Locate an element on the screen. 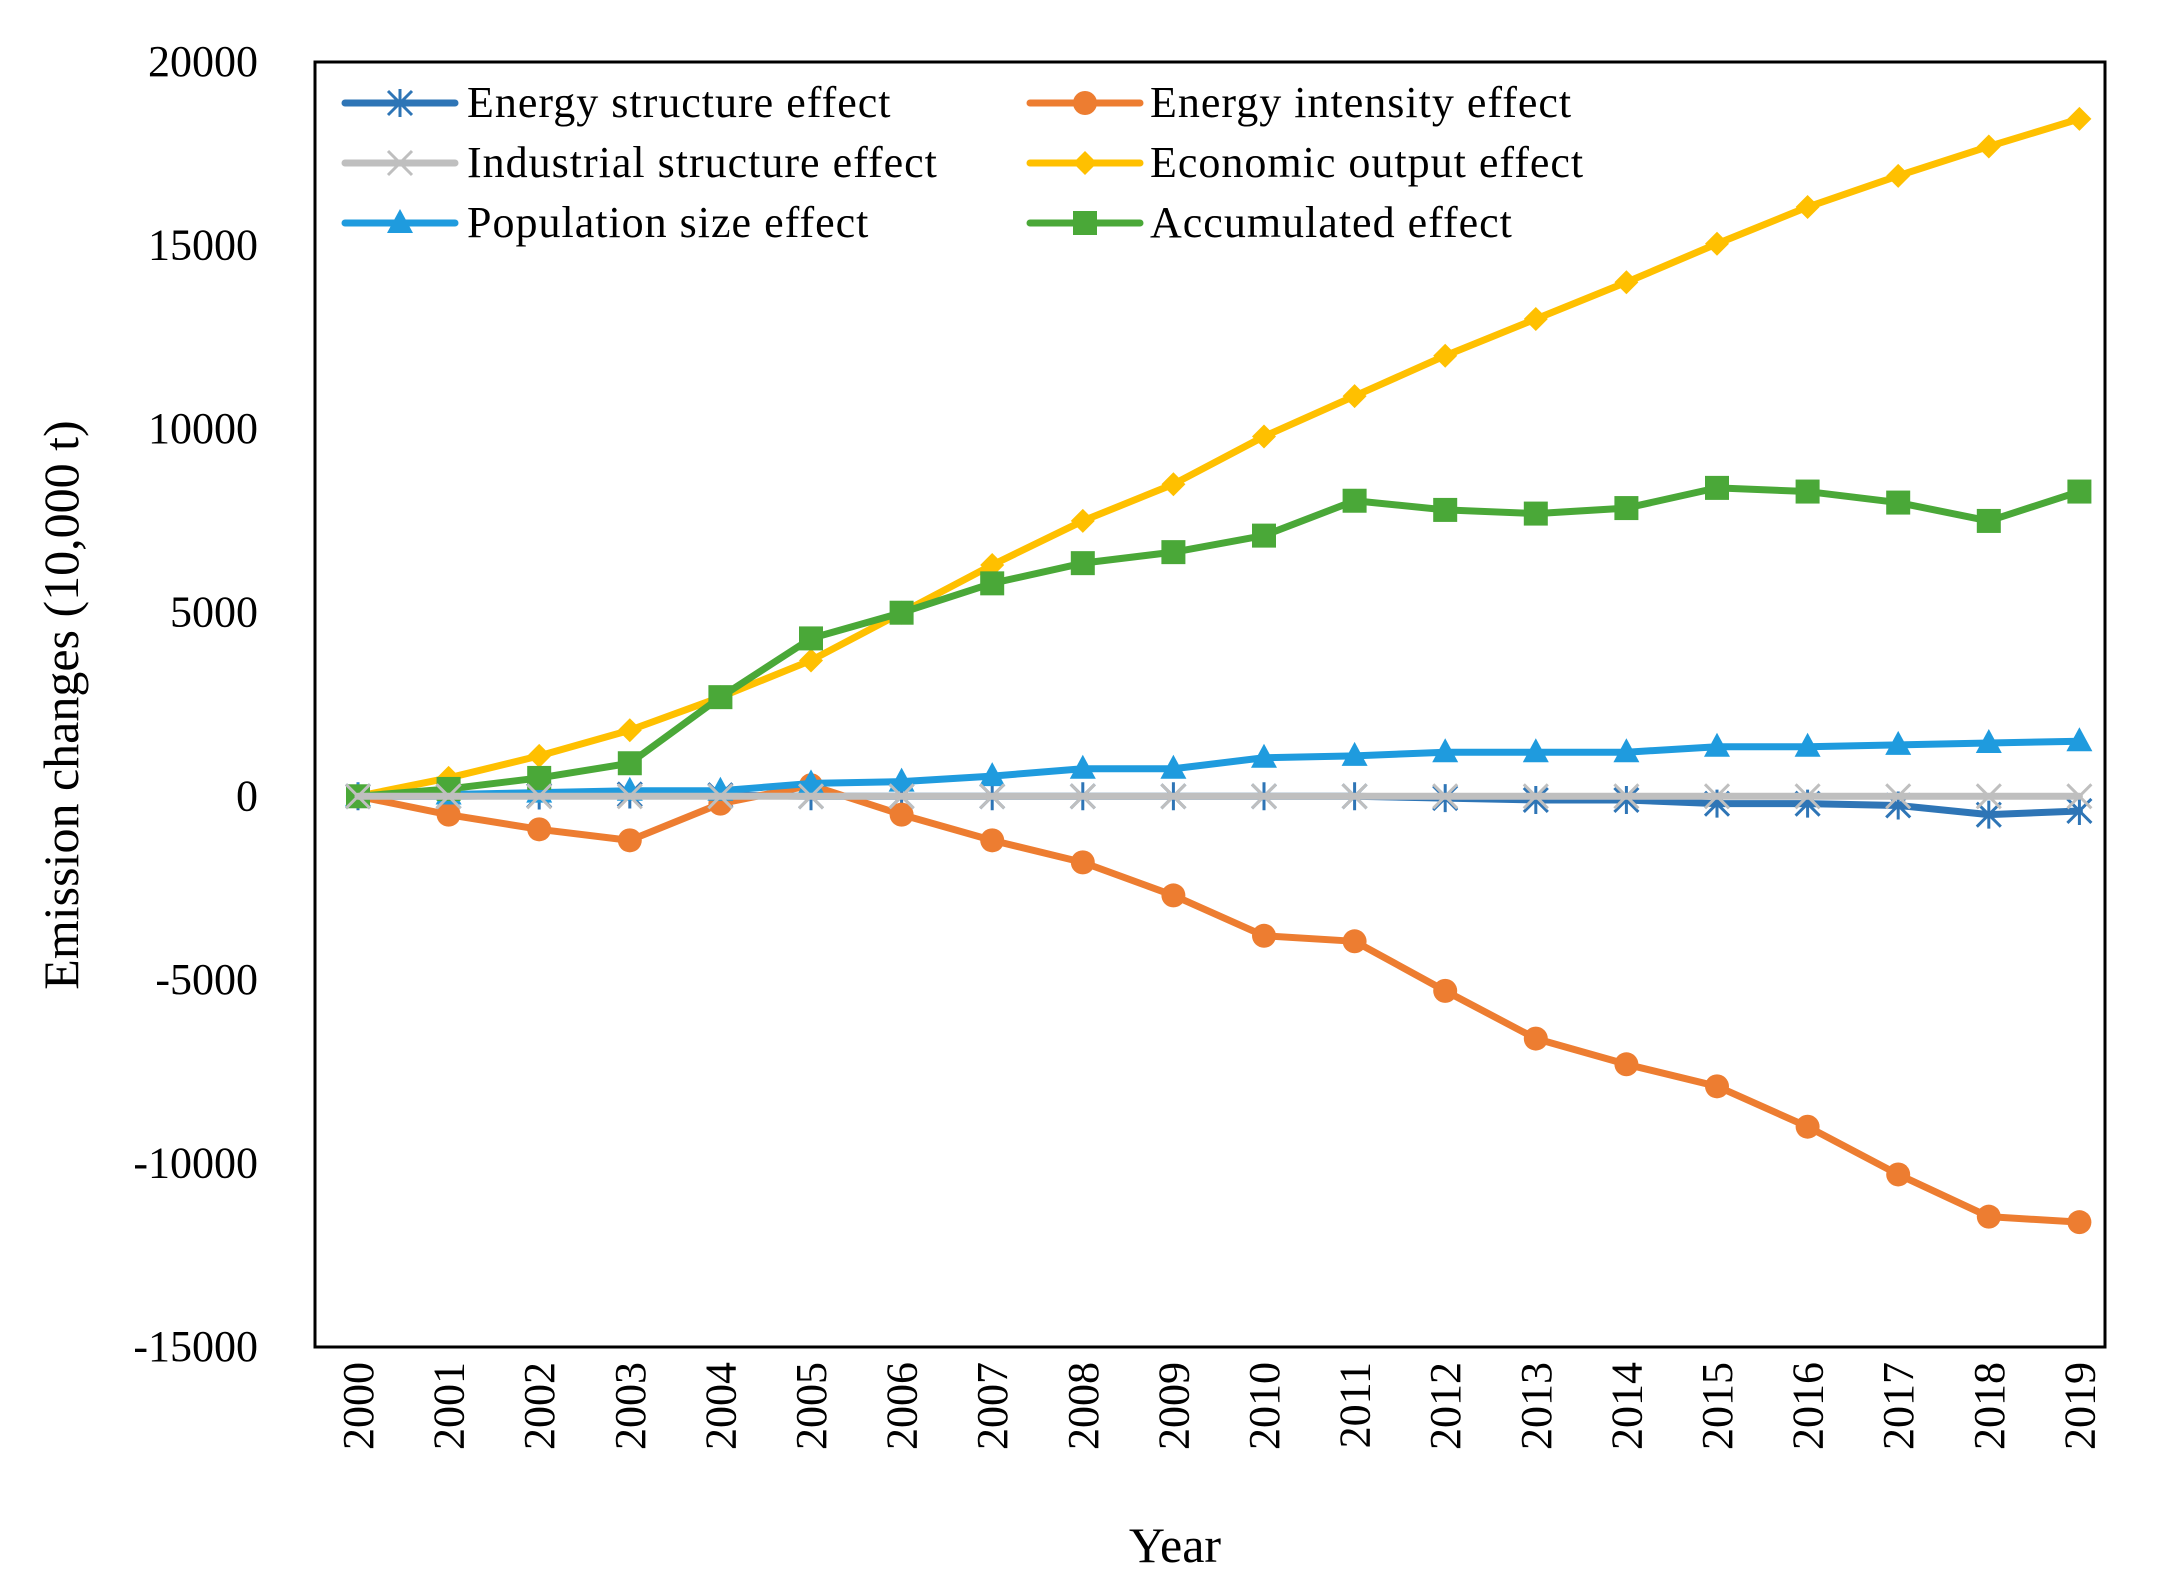 This screenshot has height=1586, width=2160. y-tick-label: -5000 is located at coordinates (206, 979).